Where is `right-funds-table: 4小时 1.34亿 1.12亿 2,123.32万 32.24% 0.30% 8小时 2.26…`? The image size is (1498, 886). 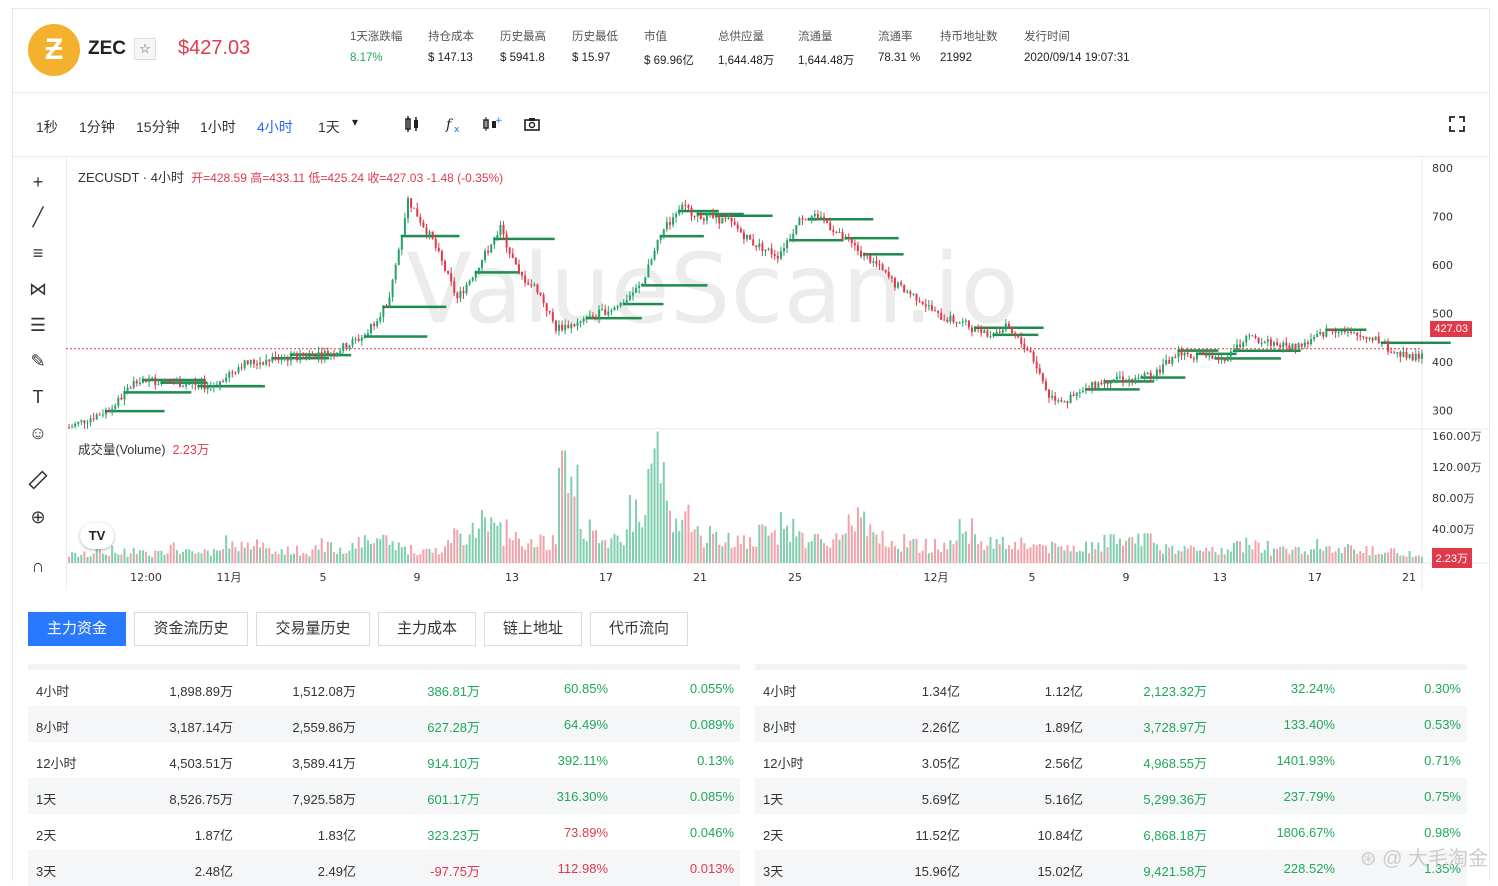
right-funds-table: 4小时 1.34亿 1.12亿 2,123.32万 32.24% 0.30% 8小时 2.26… is located at coordinates (1111, 775).